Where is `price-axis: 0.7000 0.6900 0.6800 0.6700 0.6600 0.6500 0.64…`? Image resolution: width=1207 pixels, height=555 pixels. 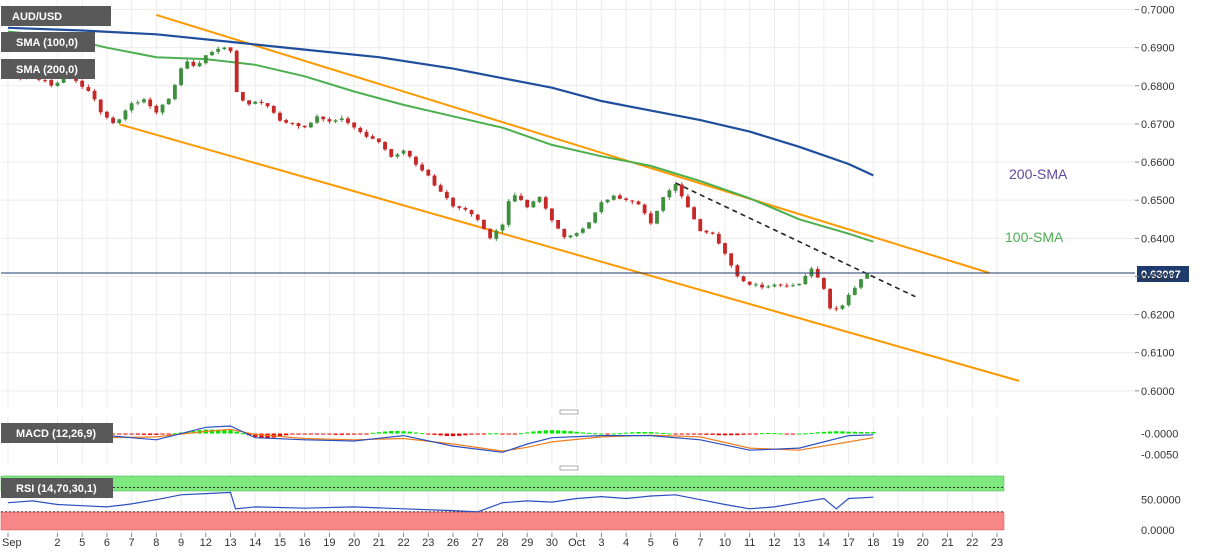
price-axis: 0.7000 0.6900 0.6800 0.6700 0.6600 0.6500 0.64… is located at coordinates (1155, 201).